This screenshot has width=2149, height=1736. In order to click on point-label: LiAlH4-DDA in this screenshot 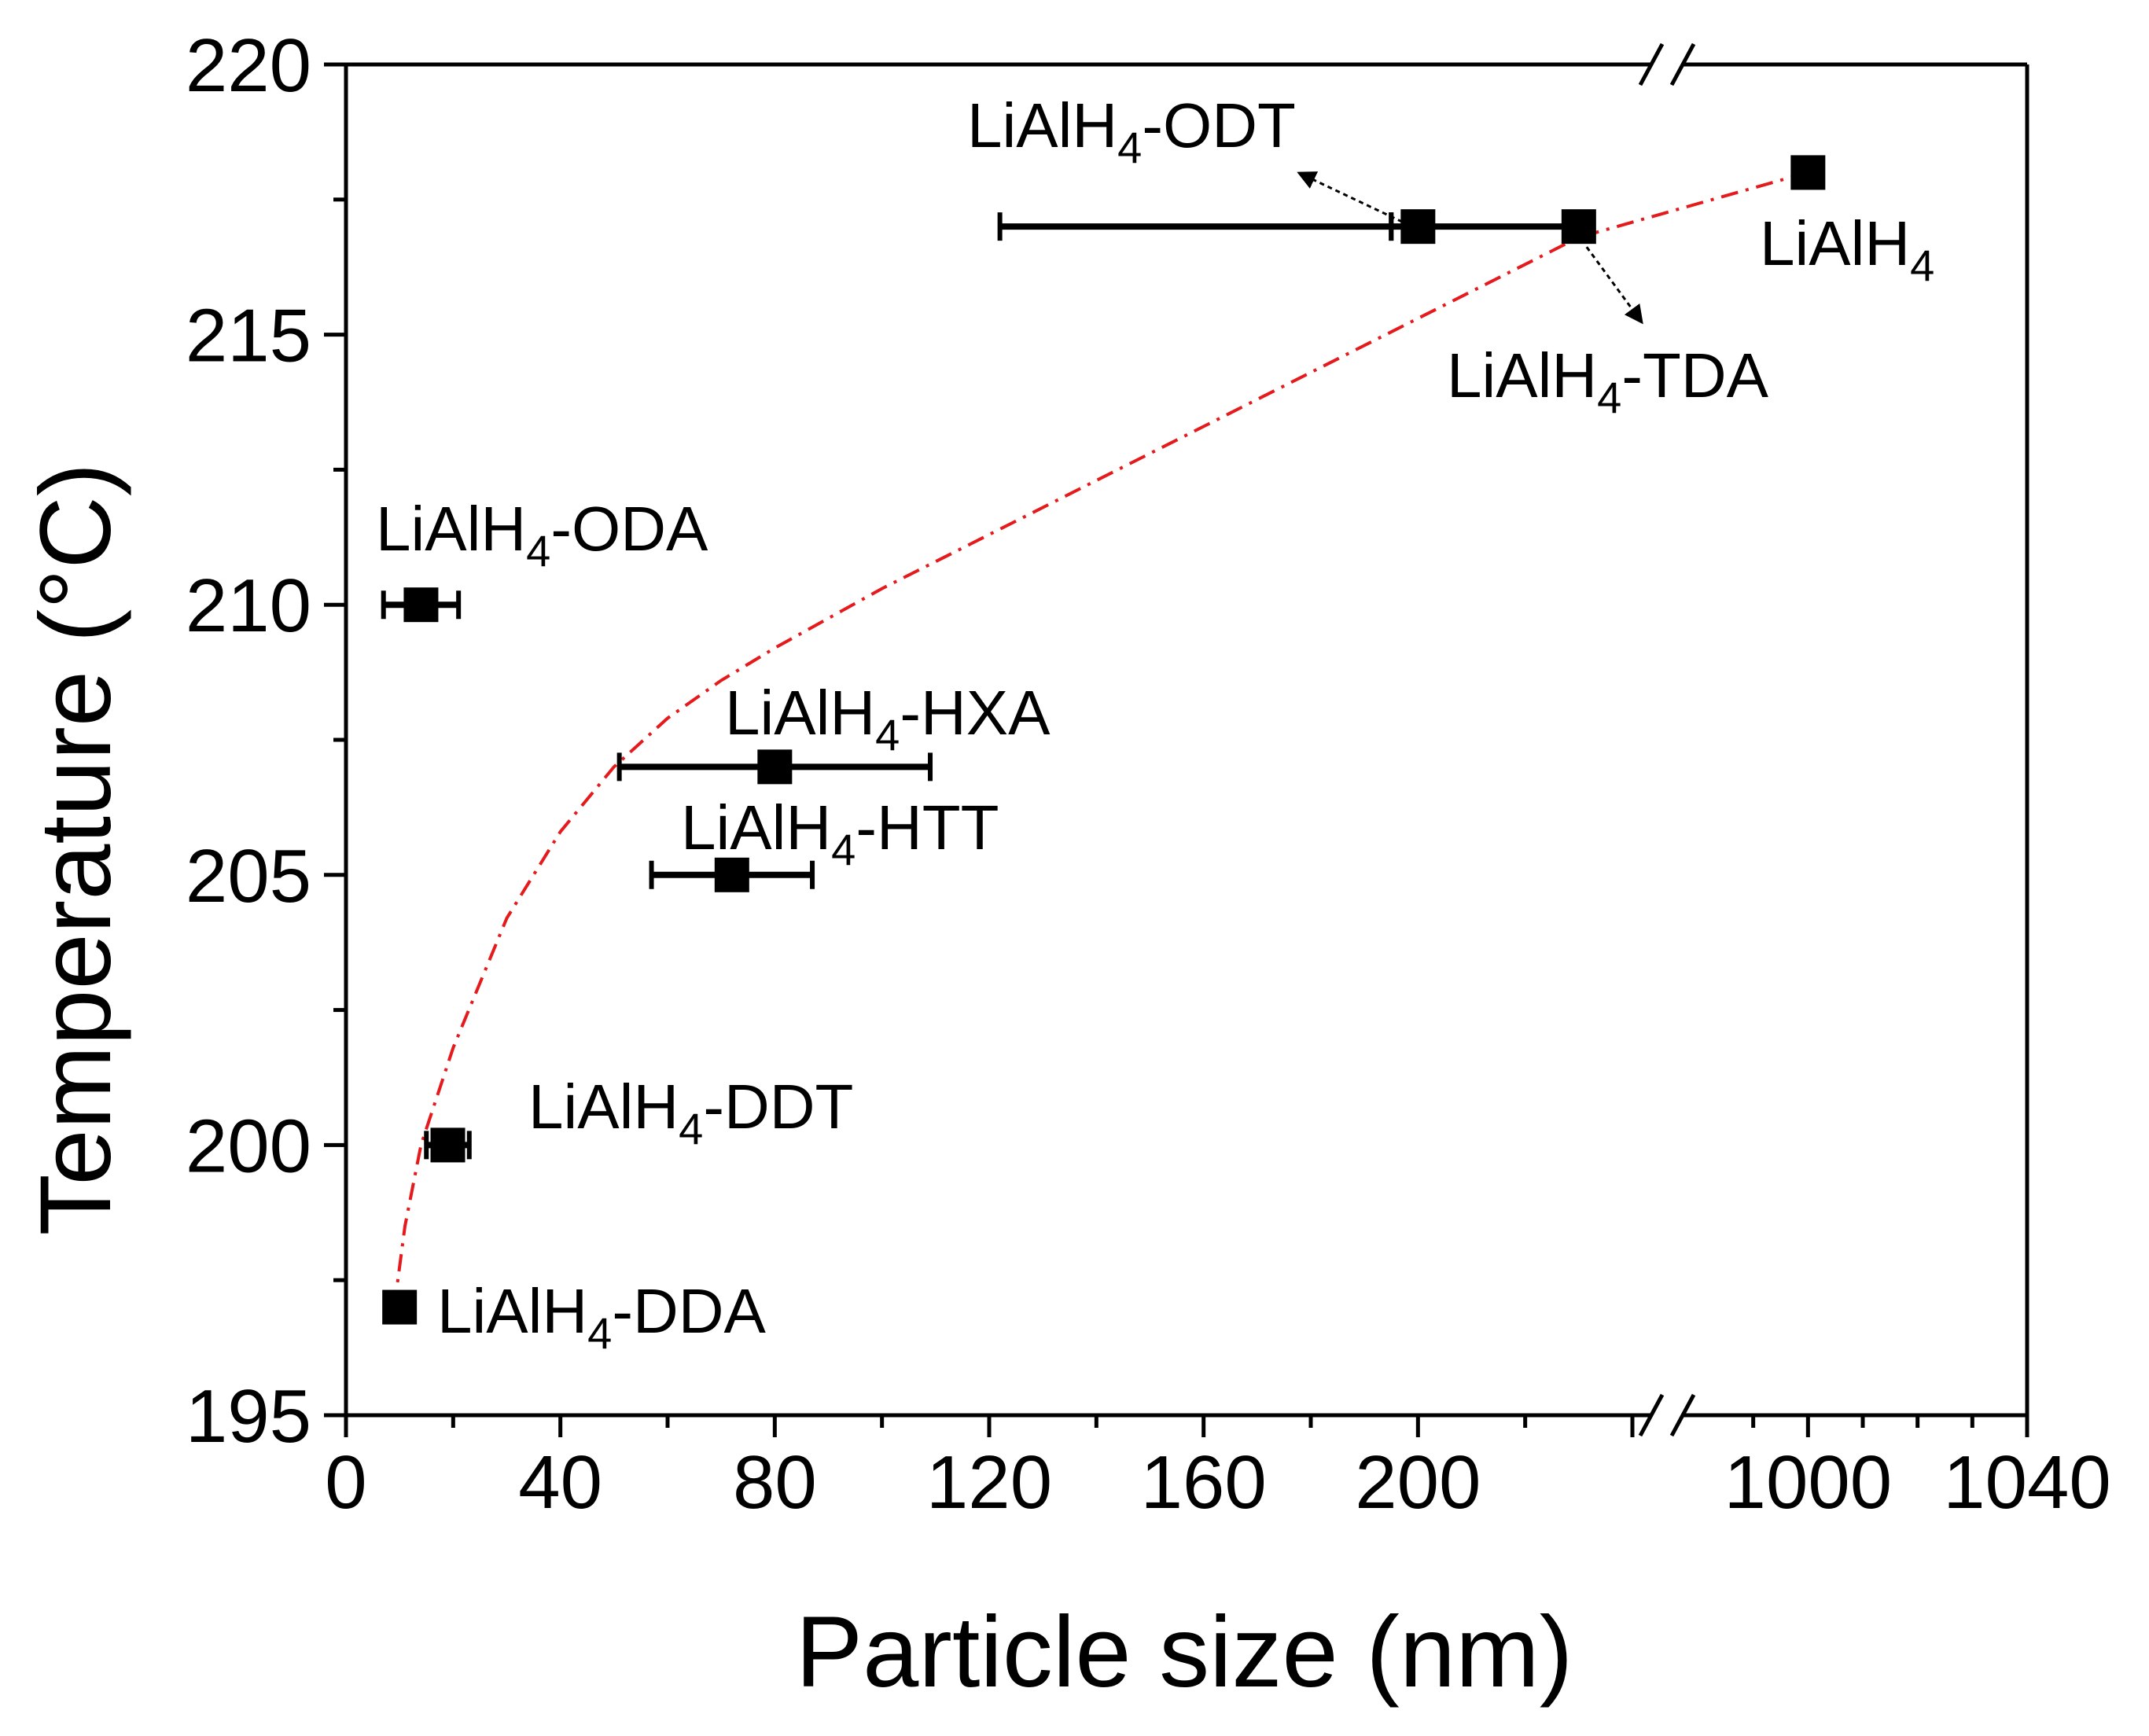, I will do `click(602, 1317)`.